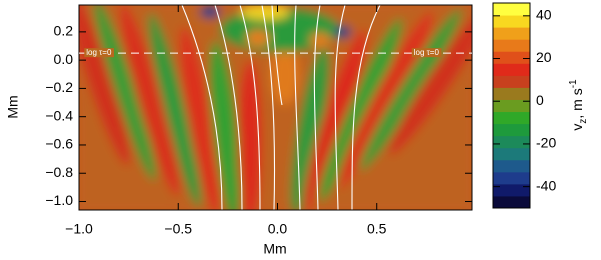 The width and height of the screenshot is (601, 260). Describe the element at coordinates (13, 106) in the screenshot. I see `y-axis-label: Mm` at that location.